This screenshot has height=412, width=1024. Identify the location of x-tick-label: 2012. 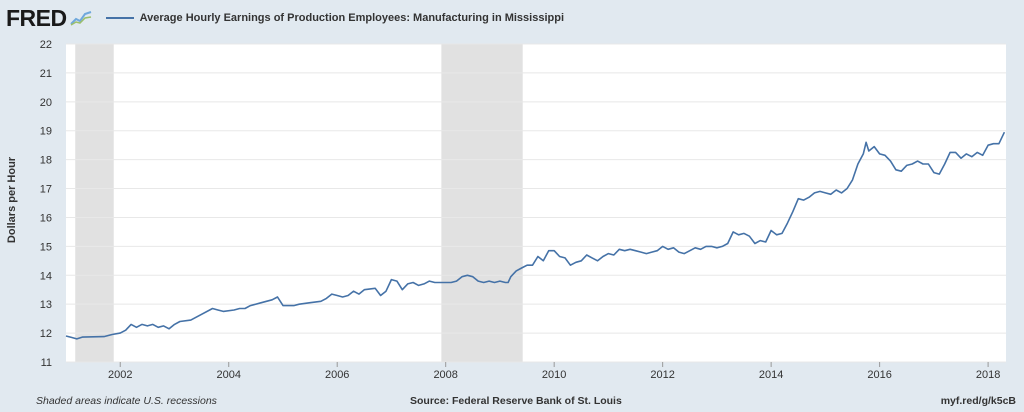
(662, 375).